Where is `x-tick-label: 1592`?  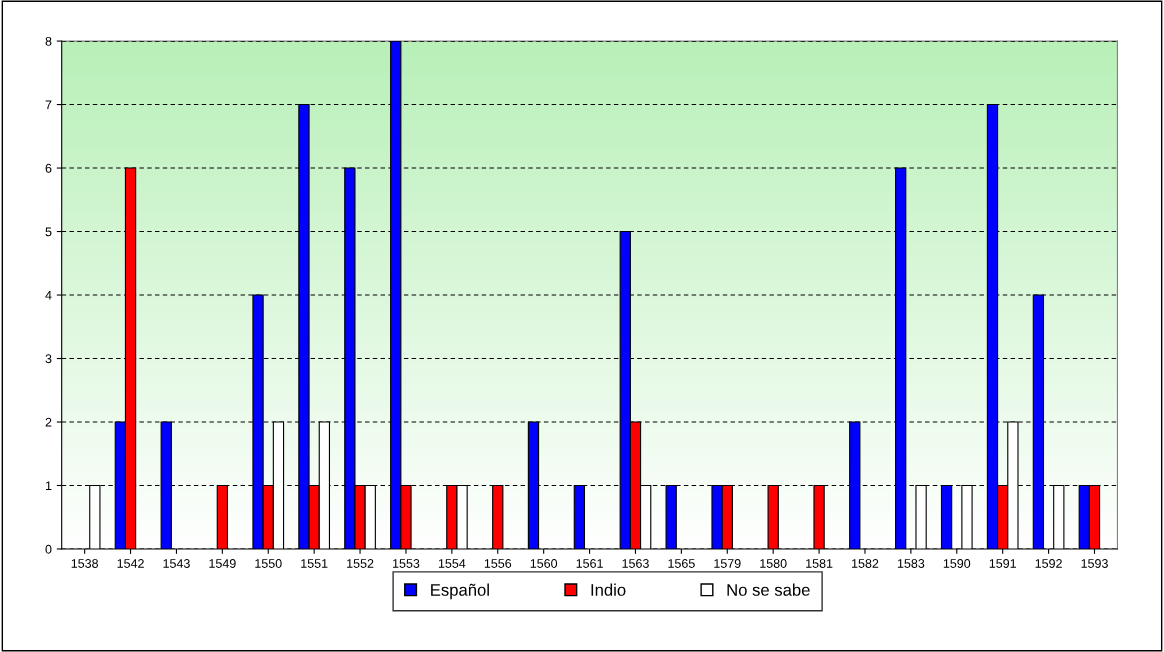
x-tick-label: 1592 is located at coordinates (1048, 563).